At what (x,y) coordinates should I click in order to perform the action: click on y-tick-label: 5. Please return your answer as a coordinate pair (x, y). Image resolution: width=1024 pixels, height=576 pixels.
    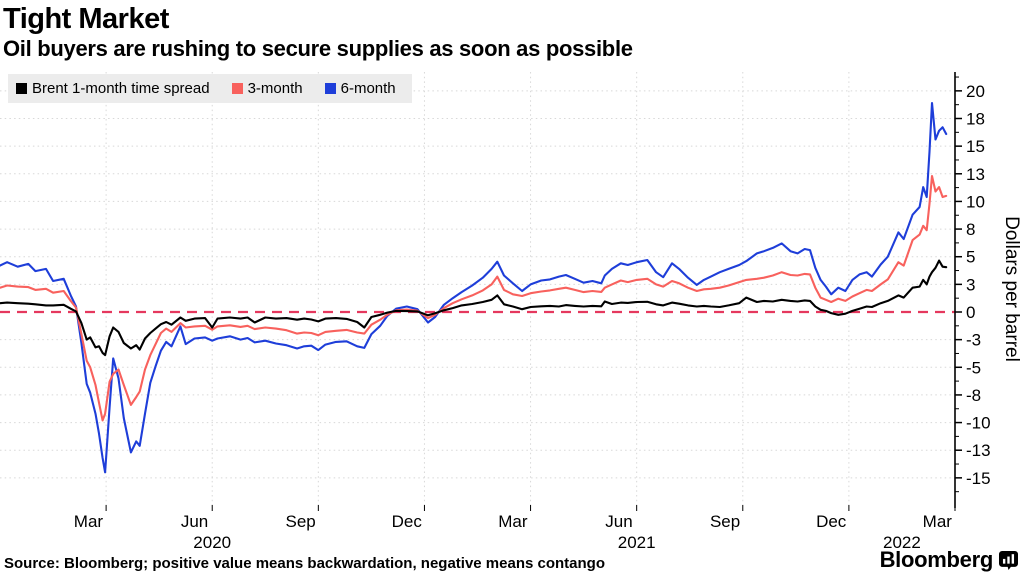
    Looking at the image, I should click on (970, 257).